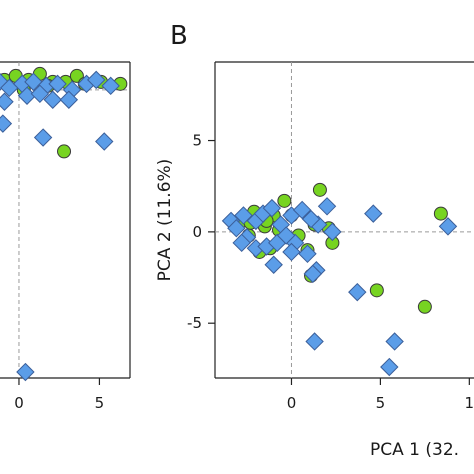 Image resolution: width=474 pixels, height=474 pixels. What do you see at coordinates (469, 403) in the screenshot?
I see `panel-b-x-tick-label: 1` at bounding box center [469, 403].